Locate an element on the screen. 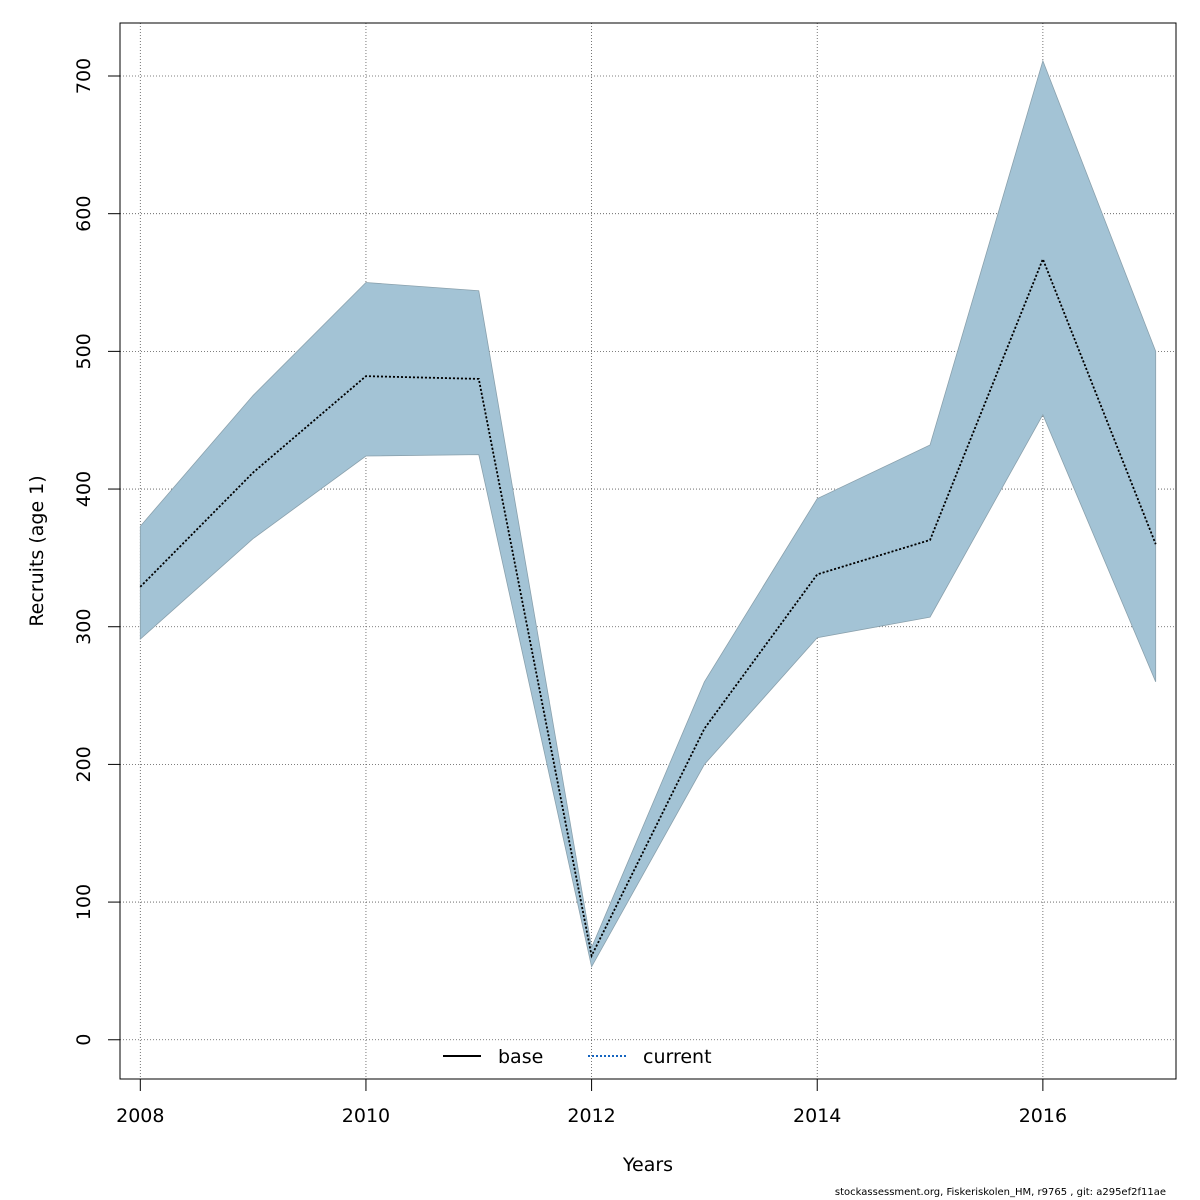 The height and width of the screenshot is (1200, 1200). x-tick-label-2014: 2014 is located at coordinates (817, 1116).